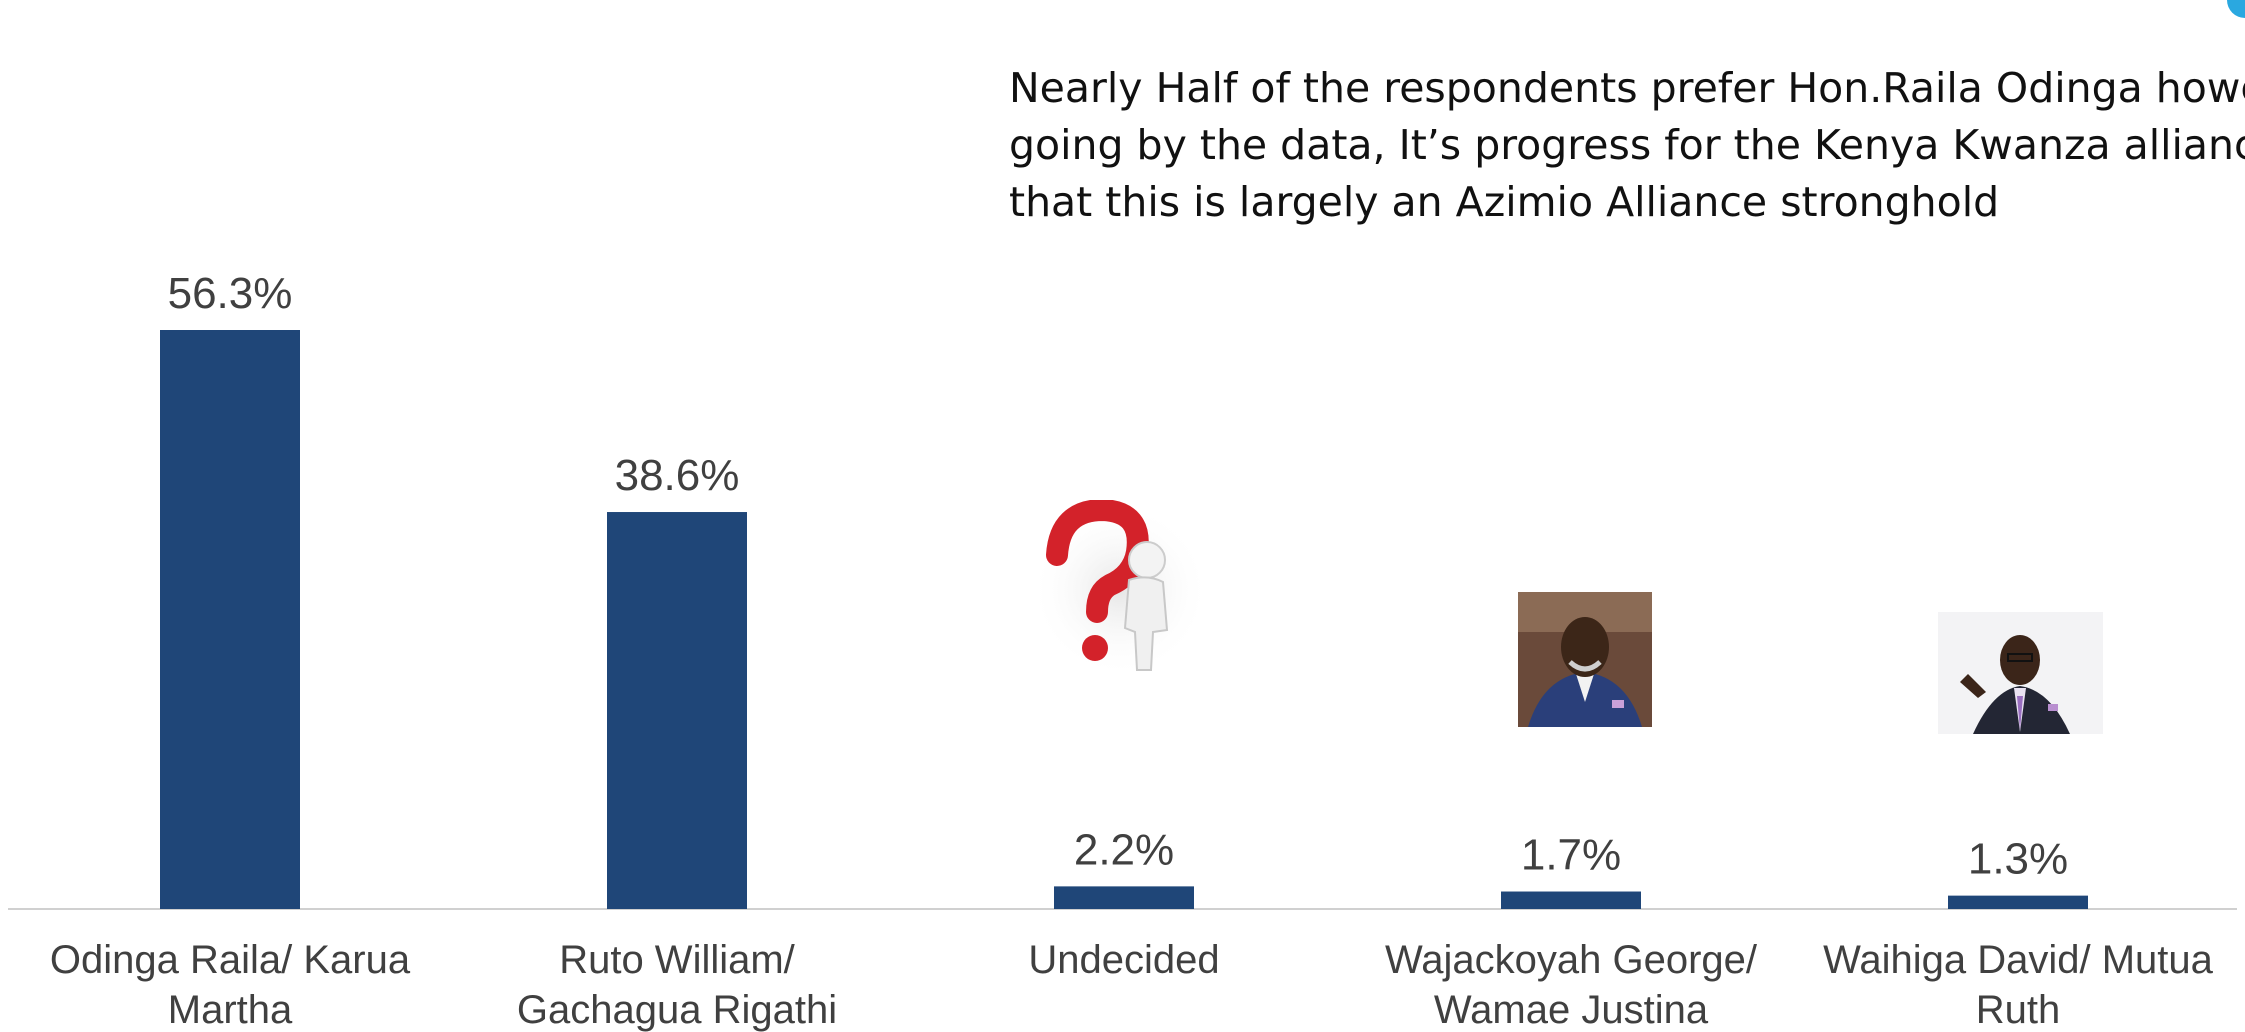 This screenshot has height=1032, width=2245. What do you see at coordinates (1571, 855) in the screenshot?
I see `data-label-4: 1.7%` at bounding box center [1571, 855].